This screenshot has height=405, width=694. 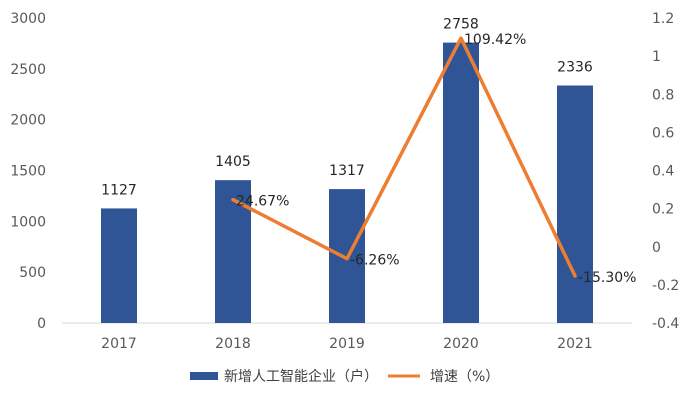 What do you see at coordinates (262, 202) in the screenshot?
I see `growth-value-label: 24.67%` at bounding box center [262, 202].